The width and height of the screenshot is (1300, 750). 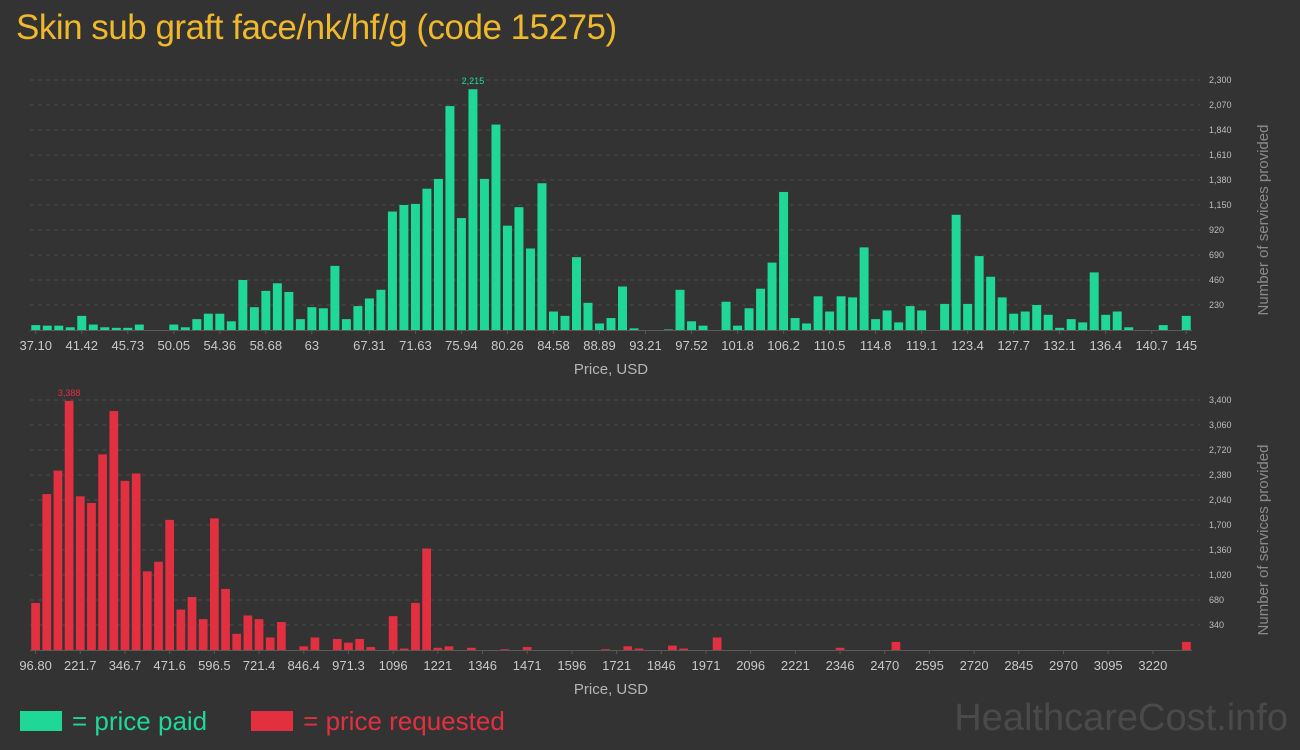 I want to click on requested-x-tick-label: 3220, so click(x=1152, y=665).